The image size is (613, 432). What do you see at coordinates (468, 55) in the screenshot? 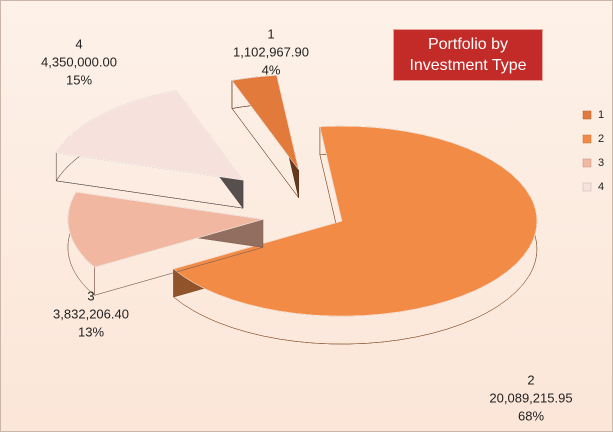
I see `chart-title: Portfolio by Investment Type` at bounding box center [468, 55].